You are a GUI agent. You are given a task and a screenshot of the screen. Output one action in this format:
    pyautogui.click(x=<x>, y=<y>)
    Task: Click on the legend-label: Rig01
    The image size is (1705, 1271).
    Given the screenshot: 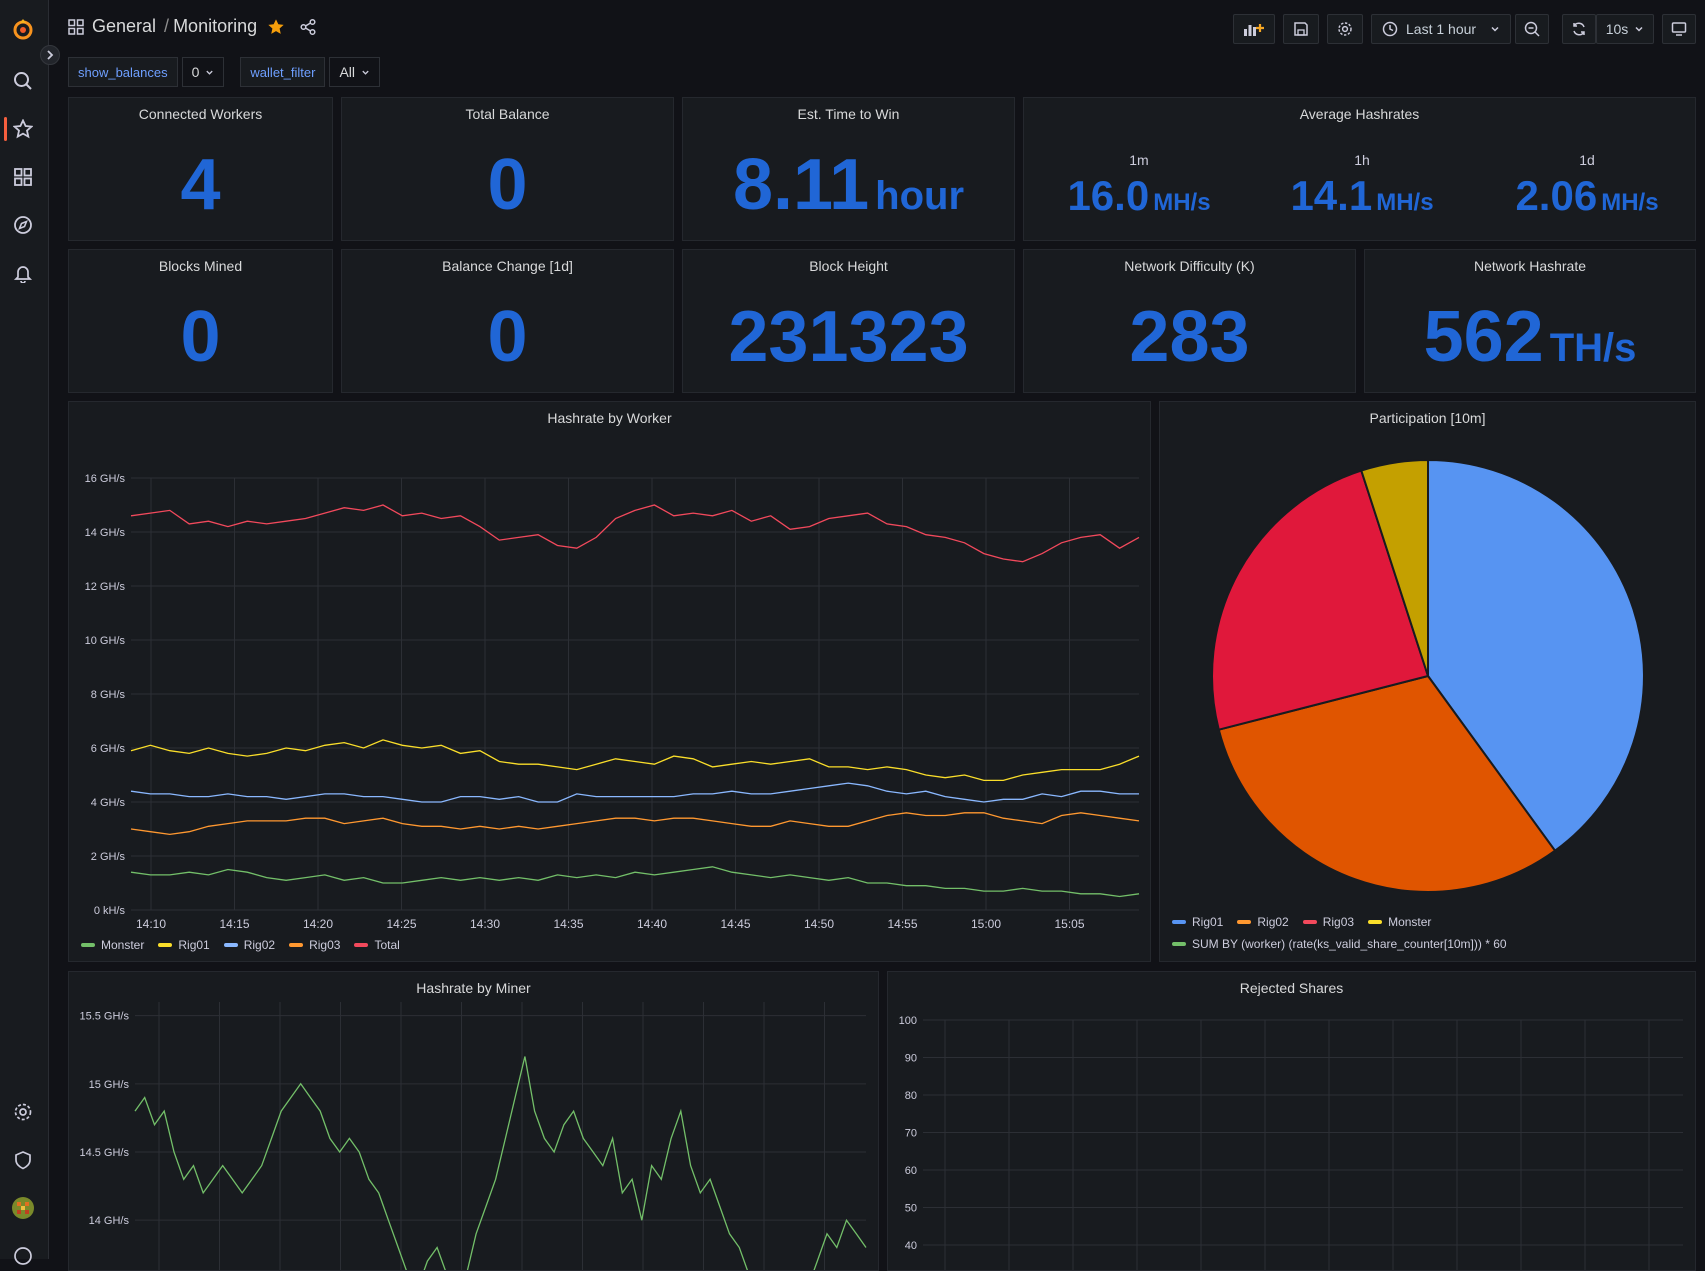 What is the action you would take?
    pyautogui.click(x=194, y=945)
    